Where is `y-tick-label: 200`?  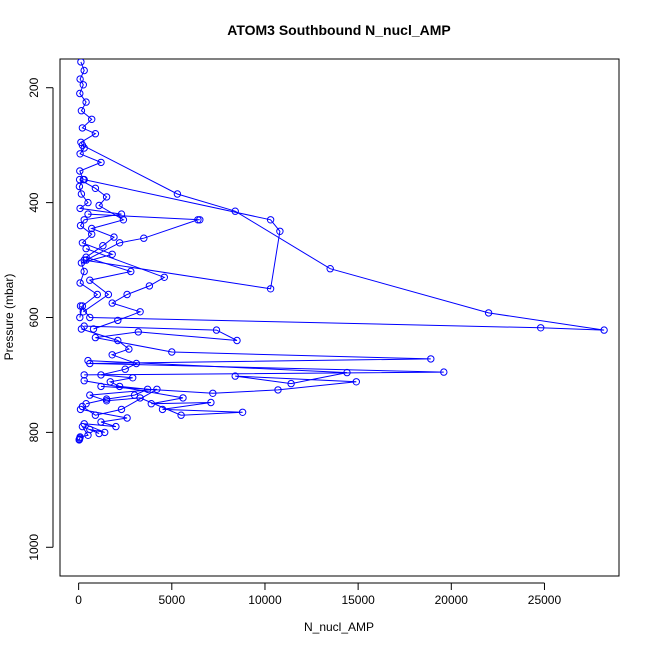 y-tick-label: 200 is located at coordinates (34, 87).